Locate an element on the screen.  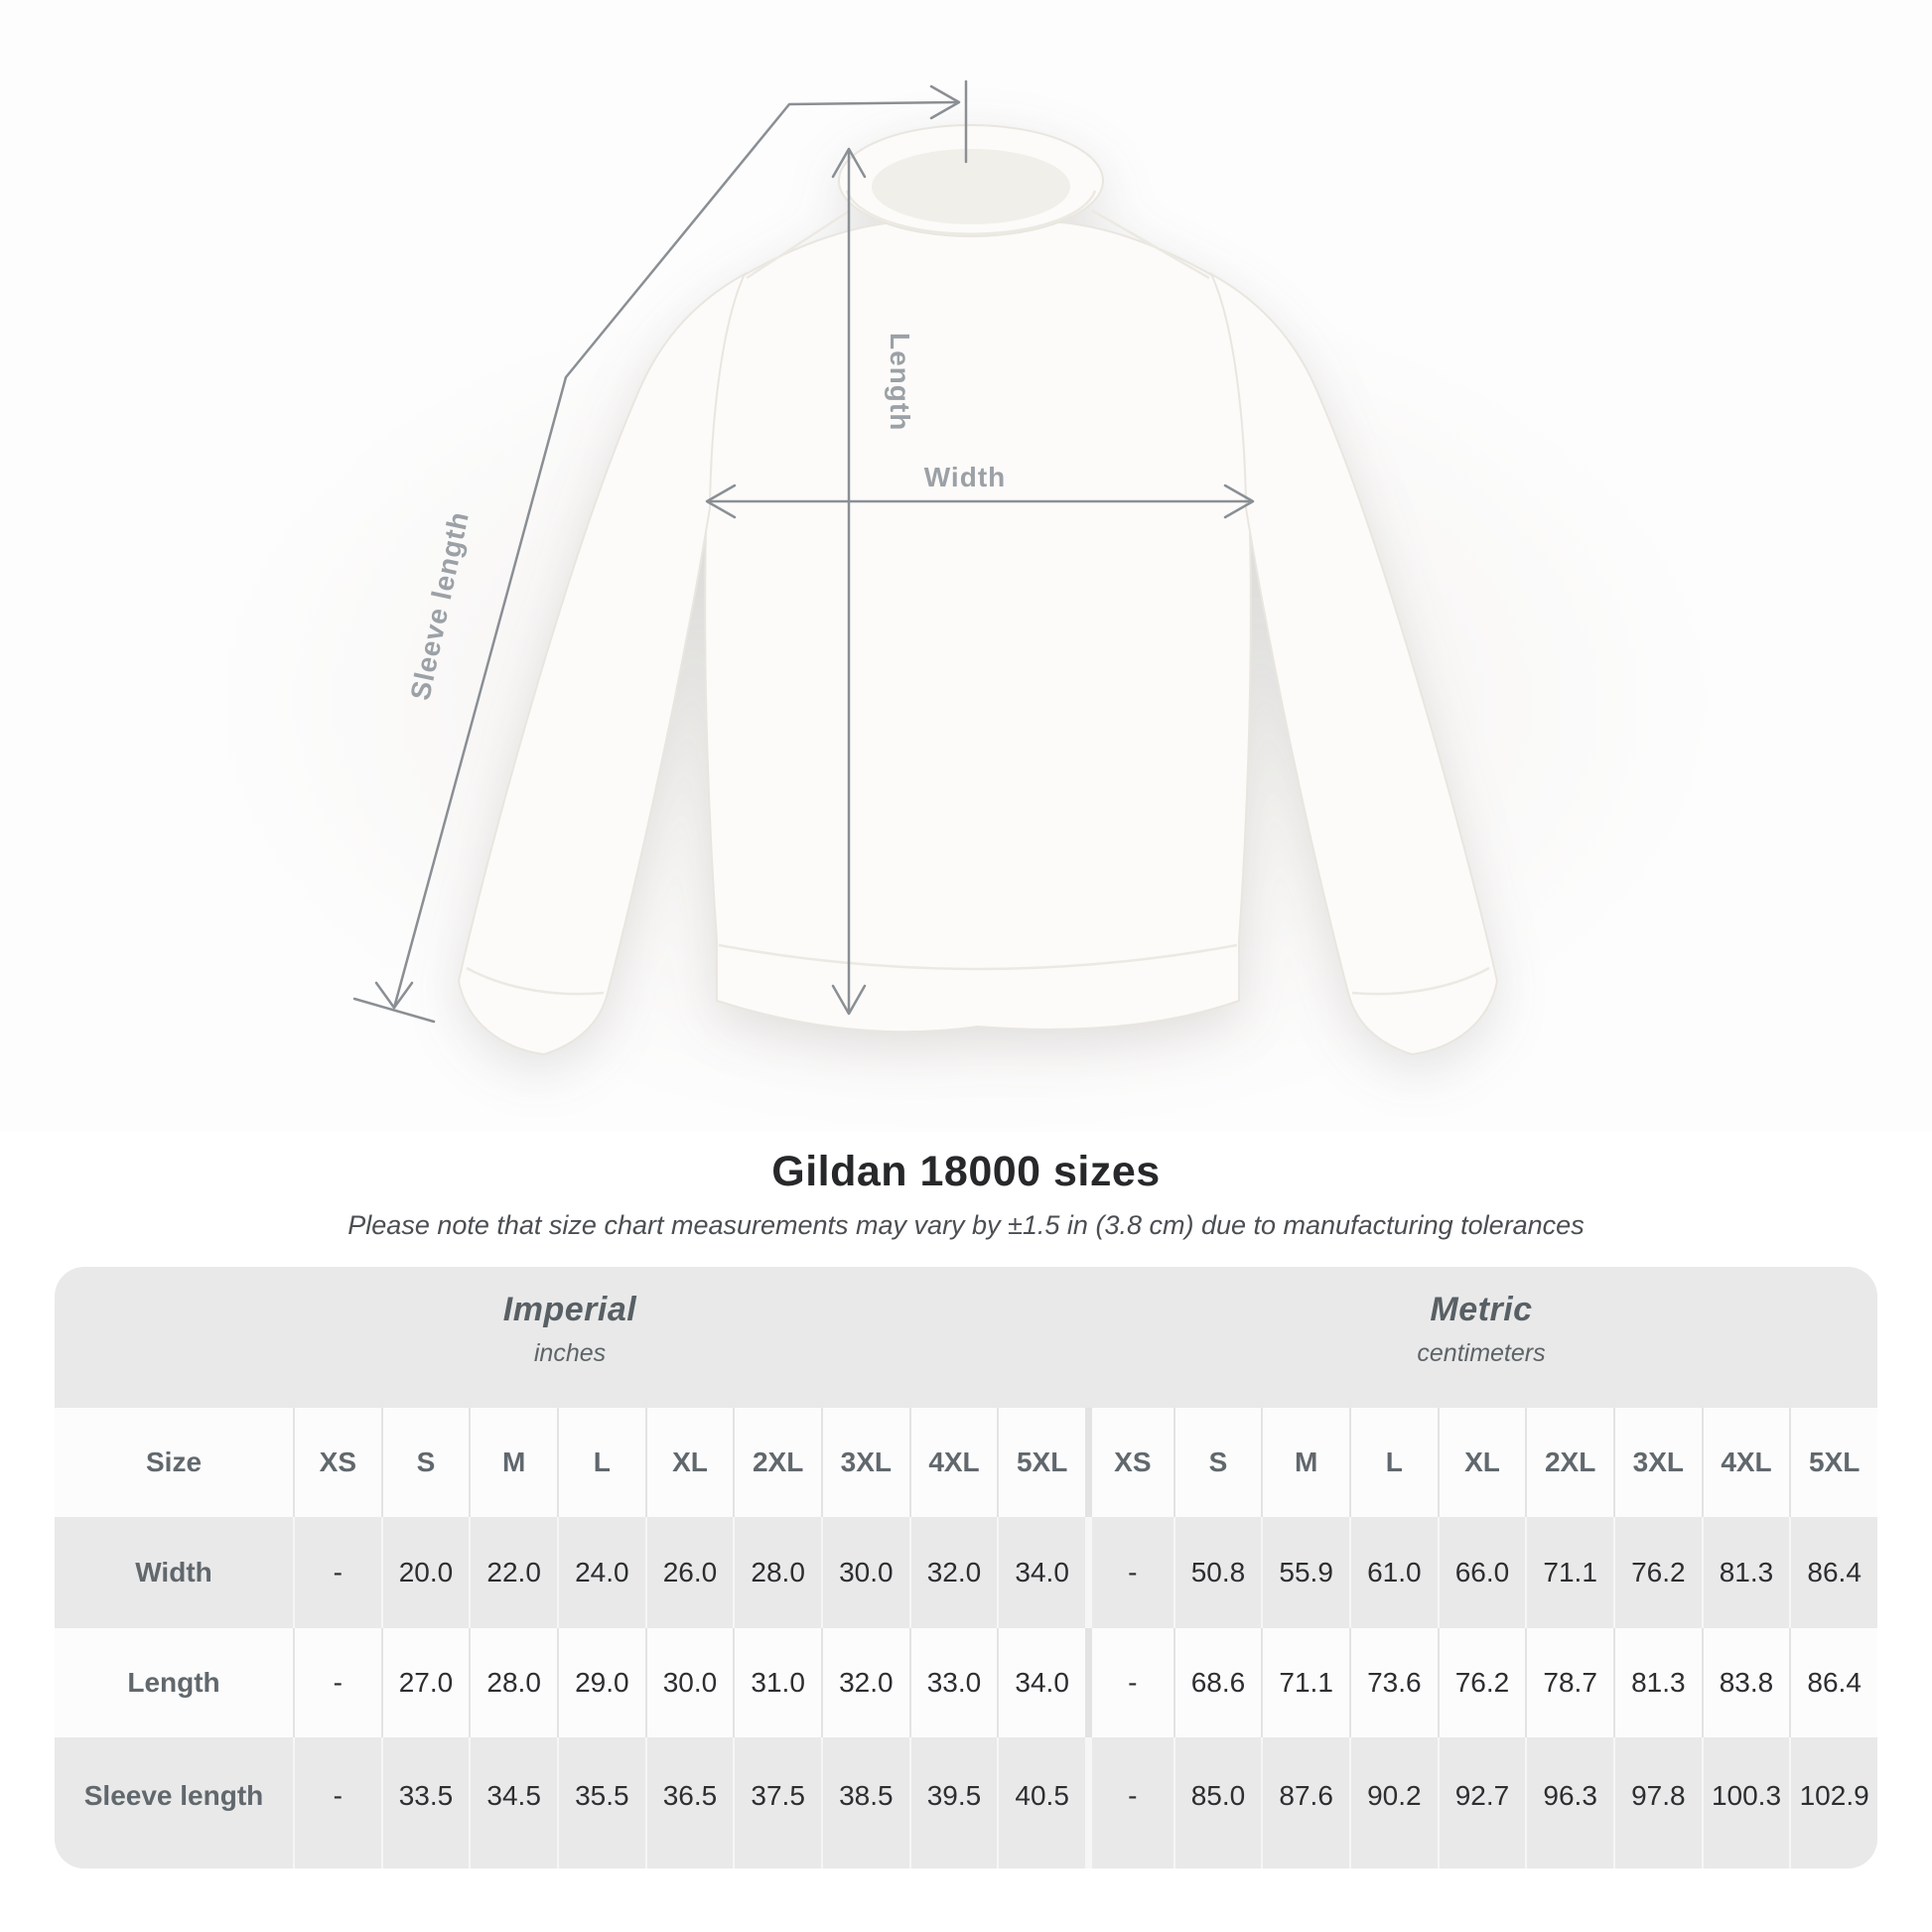
row-label: Sleeve length is located at coordinates (173, 1796).